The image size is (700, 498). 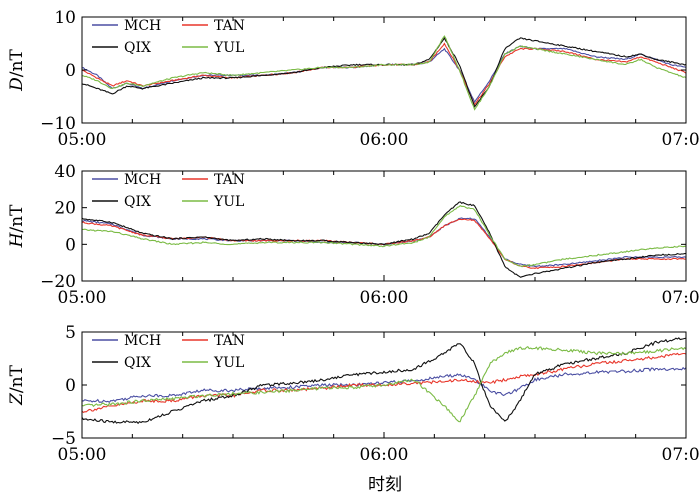 What do you see at coordinates (65, 18) in the screenshot?
I see `y-tick-label: 10` at bounding box center [65, 18].